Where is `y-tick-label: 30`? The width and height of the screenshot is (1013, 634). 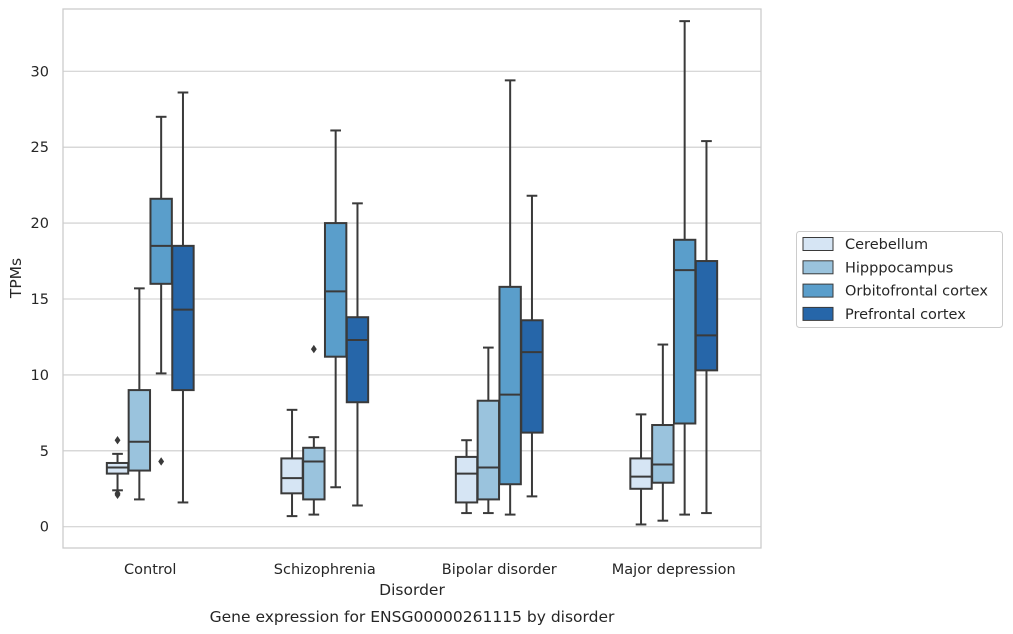 y-tick-label: 30 is located at coordinates (40, 72).